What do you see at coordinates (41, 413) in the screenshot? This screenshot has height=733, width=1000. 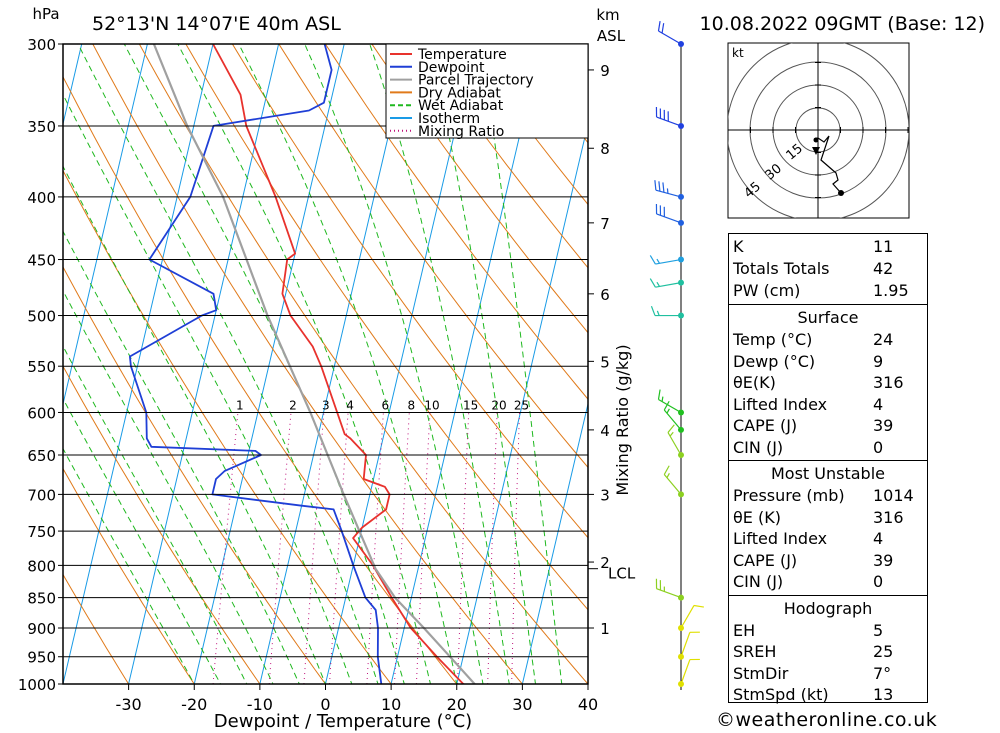 I see `pressure-tick-label: 600` at bounding box center [41, 413].